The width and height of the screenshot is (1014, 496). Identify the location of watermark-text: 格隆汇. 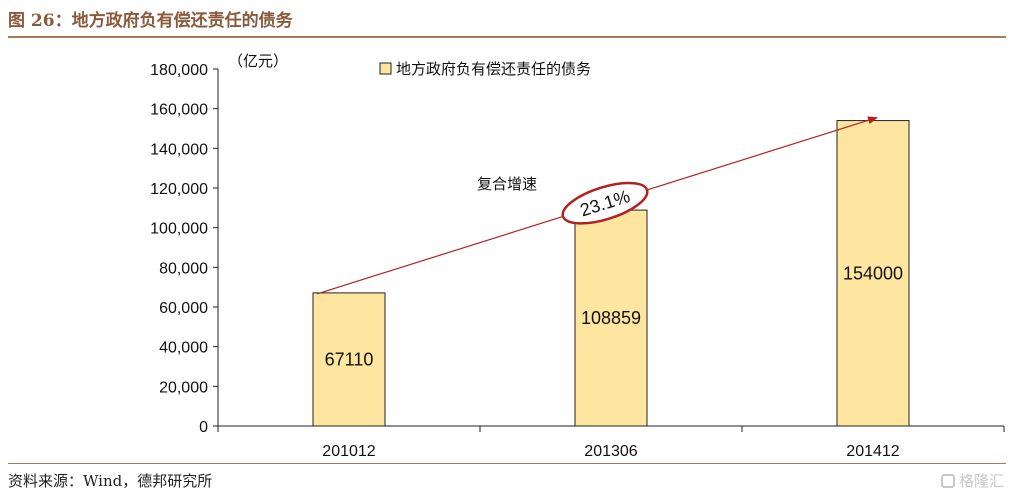
(981, 481).